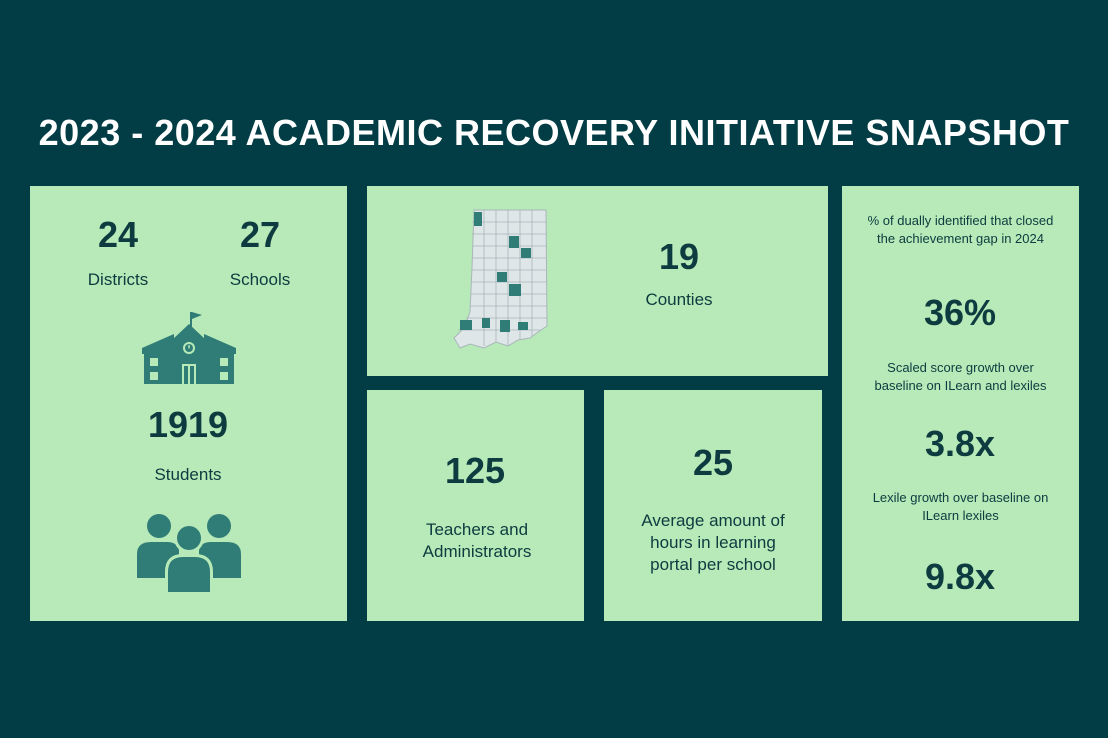 This screenshot has height=738, width=1108. What do you see at coordinates (189, 553) in the screenshot?
I see `people-group-icon` at bounding box center [189, 553].